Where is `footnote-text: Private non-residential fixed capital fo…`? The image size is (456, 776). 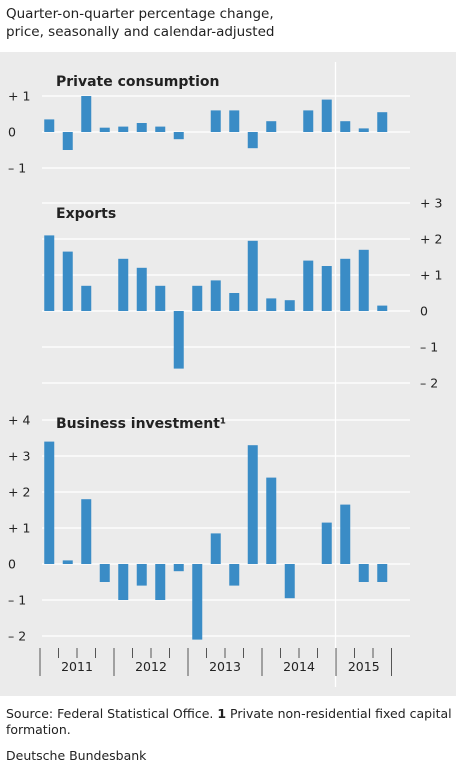
footnote-text: Private non-residential fixed capital fo… is located at coordinates (229, 721).